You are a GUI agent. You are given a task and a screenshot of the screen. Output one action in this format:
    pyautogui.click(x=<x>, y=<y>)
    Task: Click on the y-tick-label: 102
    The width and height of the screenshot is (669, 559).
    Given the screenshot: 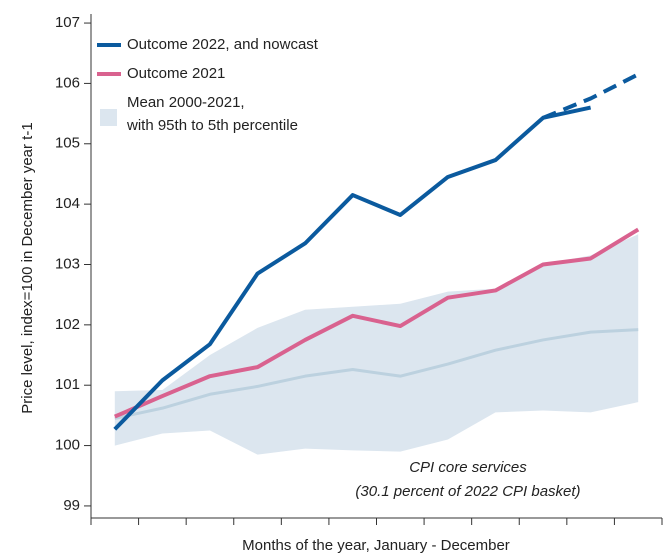 What is the action you would take?
    pyautogui.click(x=67, y=324)
    